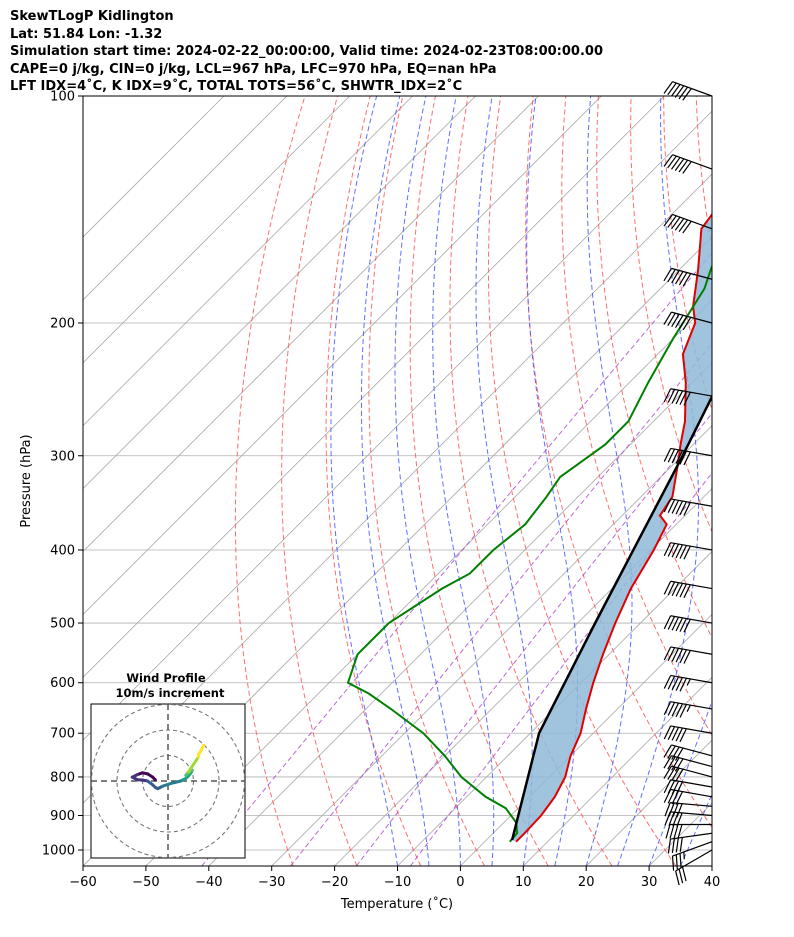 The width and height of the screenshot is (794, 937). I want to click on hodograph-title: Wind Profile, so click(166, 678).